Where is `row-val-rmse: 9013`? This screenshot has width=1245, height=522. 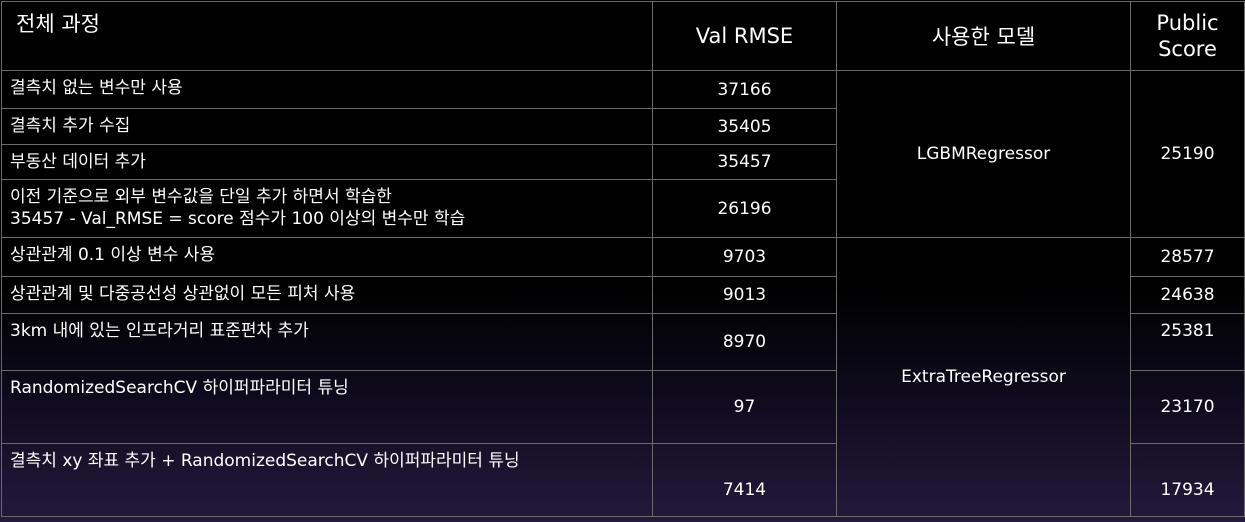 row-val-rmse: 9013 is located at coordinates (744, 295).